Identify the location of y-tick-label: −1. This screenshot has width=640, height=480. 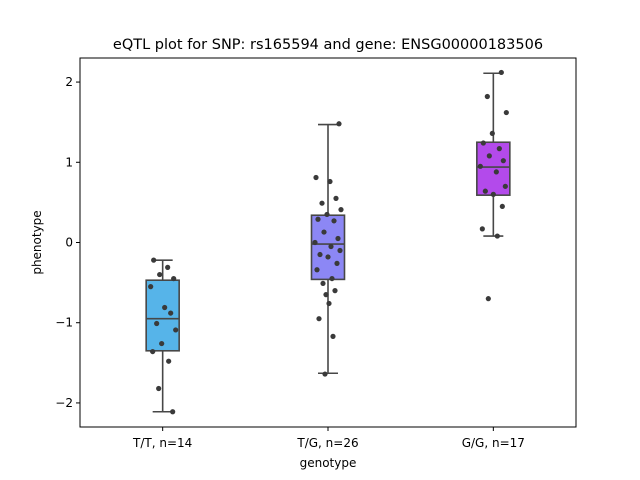
(64, 323).